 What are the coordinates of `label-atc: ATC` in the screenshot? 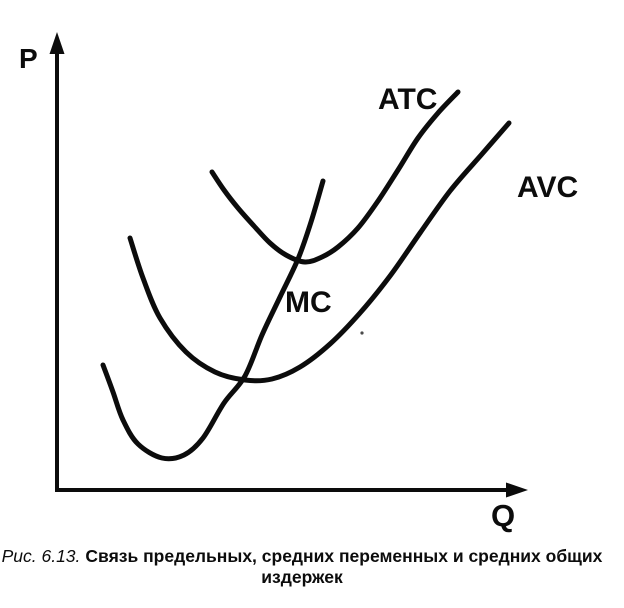 It's located at (407, 99).